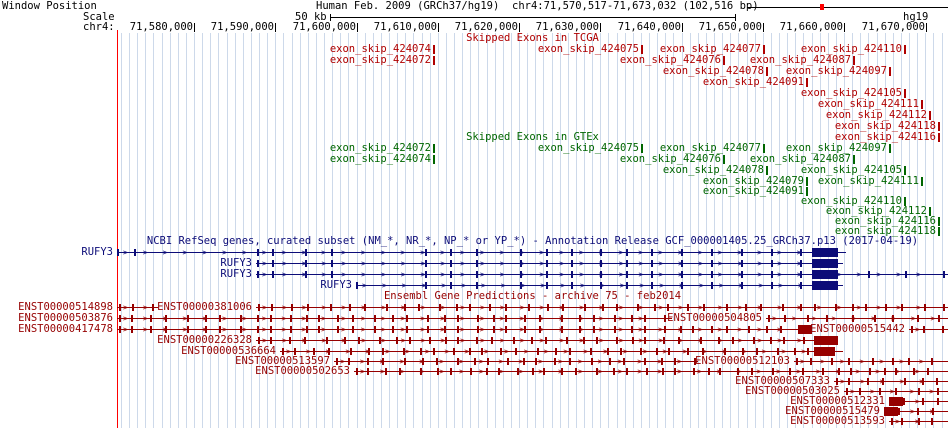  I want to click on gene-label: ENST00000536664, so click(228, 351).